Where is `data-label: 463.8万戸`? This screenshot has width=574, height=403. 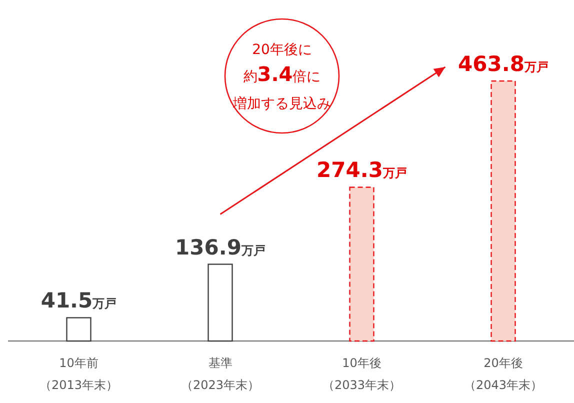 data-label: 463.8万戸 is located at coordinates (503, 64).